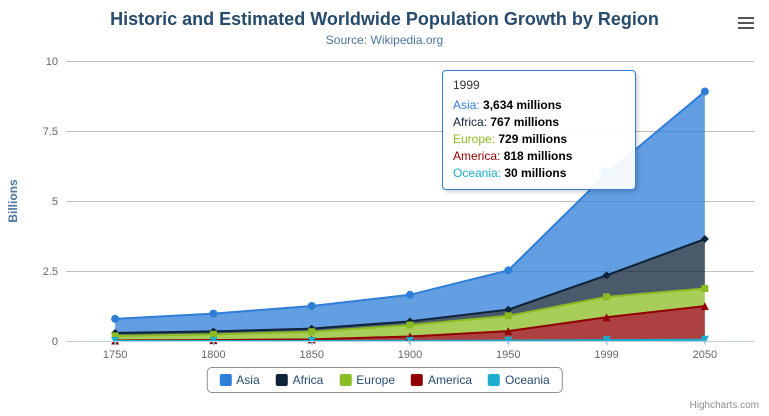 Image resolution: width=769 pixels, height=416 pixels. Describe the element at coordinates (13, 201) in the screenshot. I see `y-axis-title: Billions` at that location.